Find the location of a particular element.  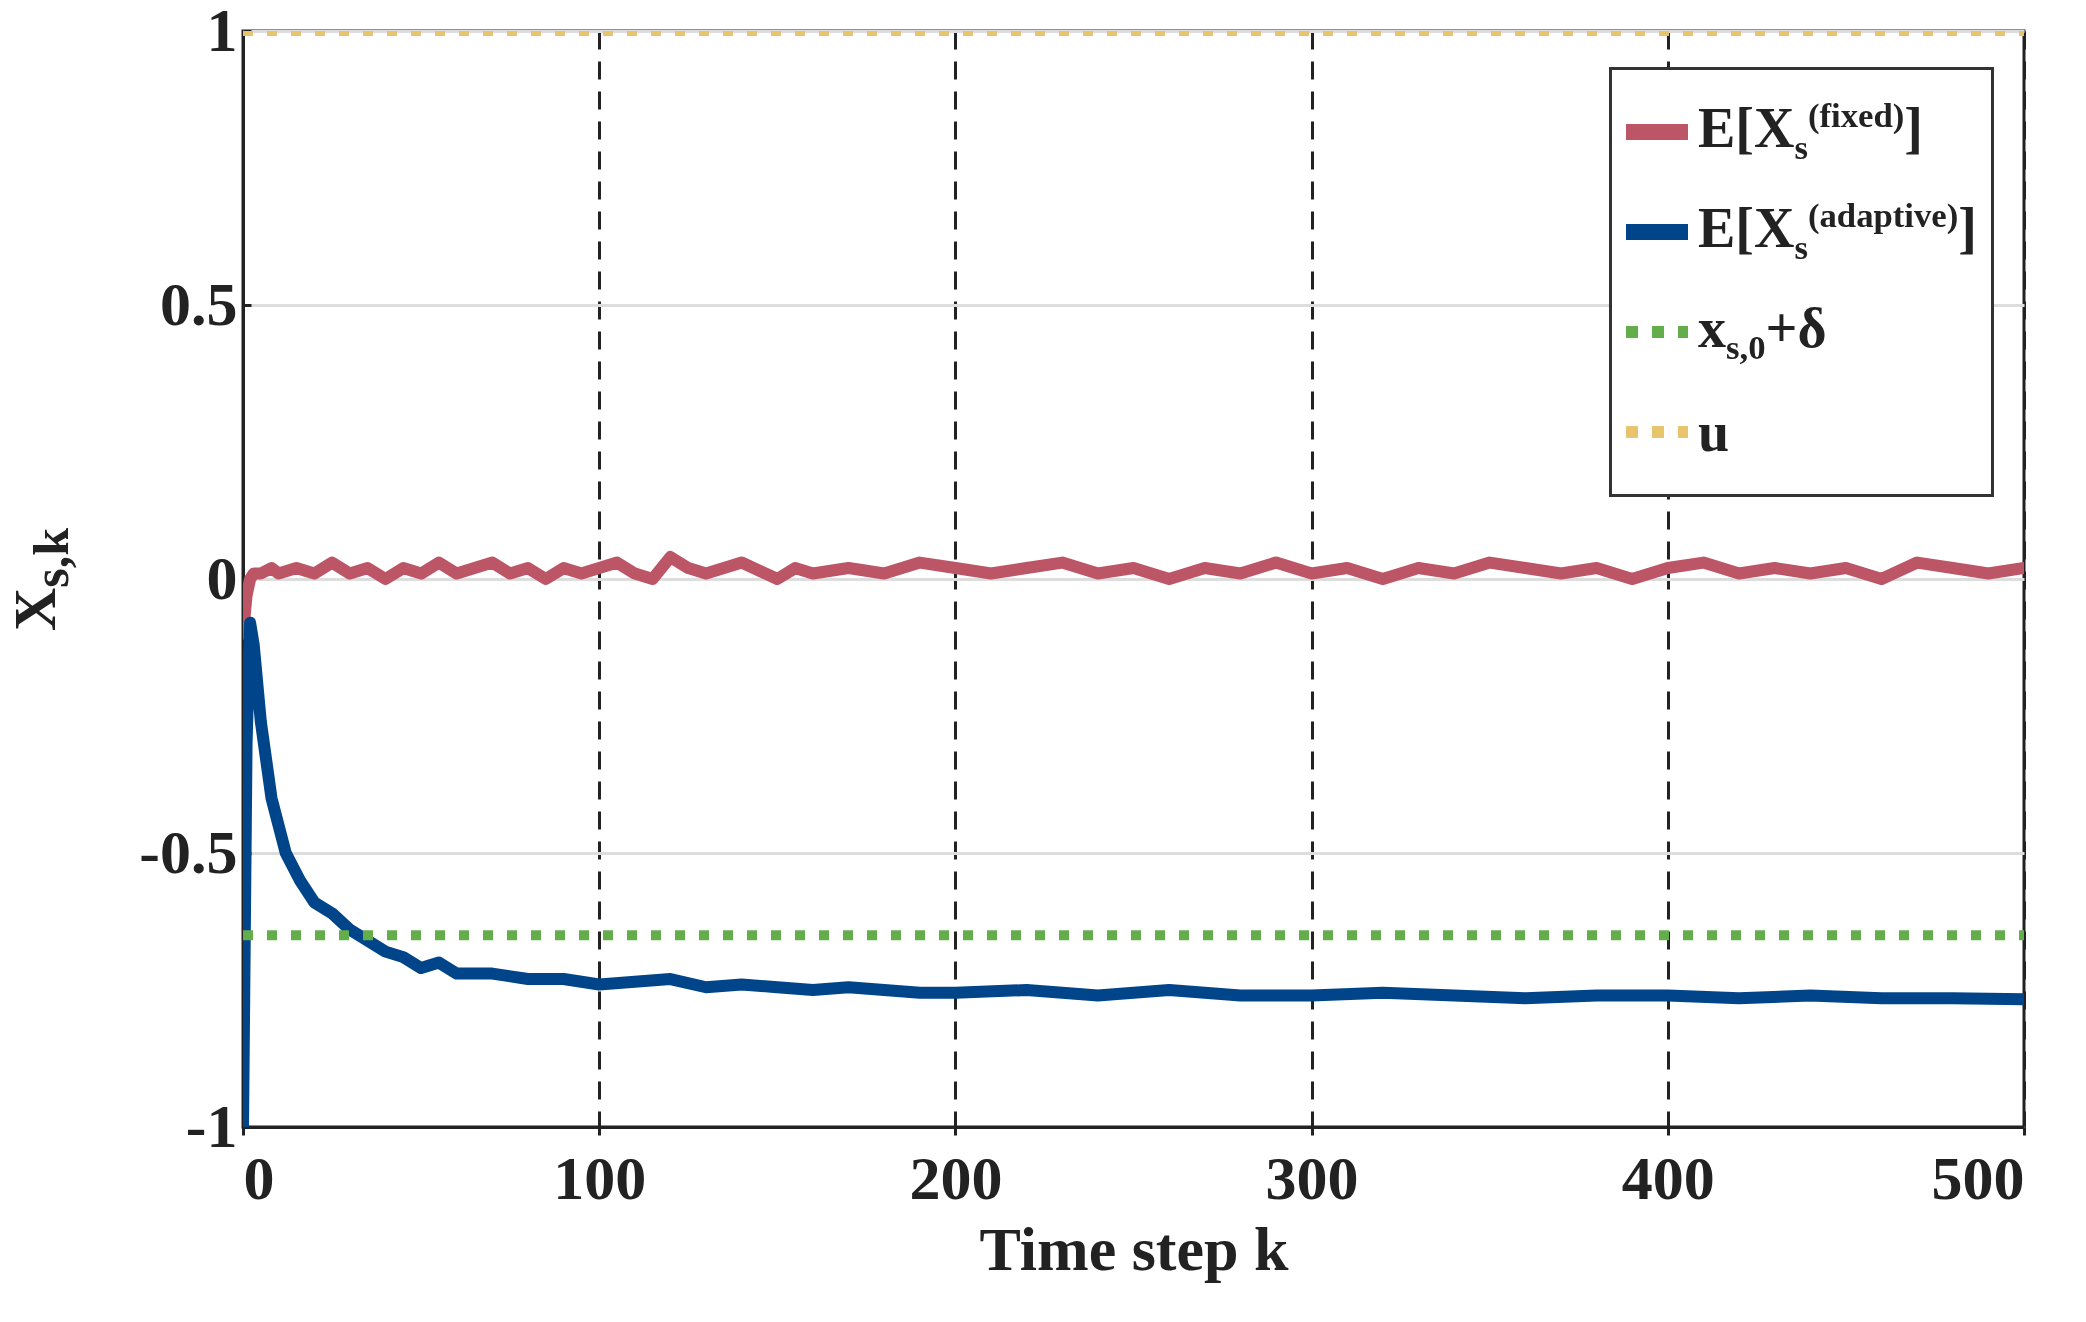

y-tick-label: 0 is located at coordinates (222, 577).